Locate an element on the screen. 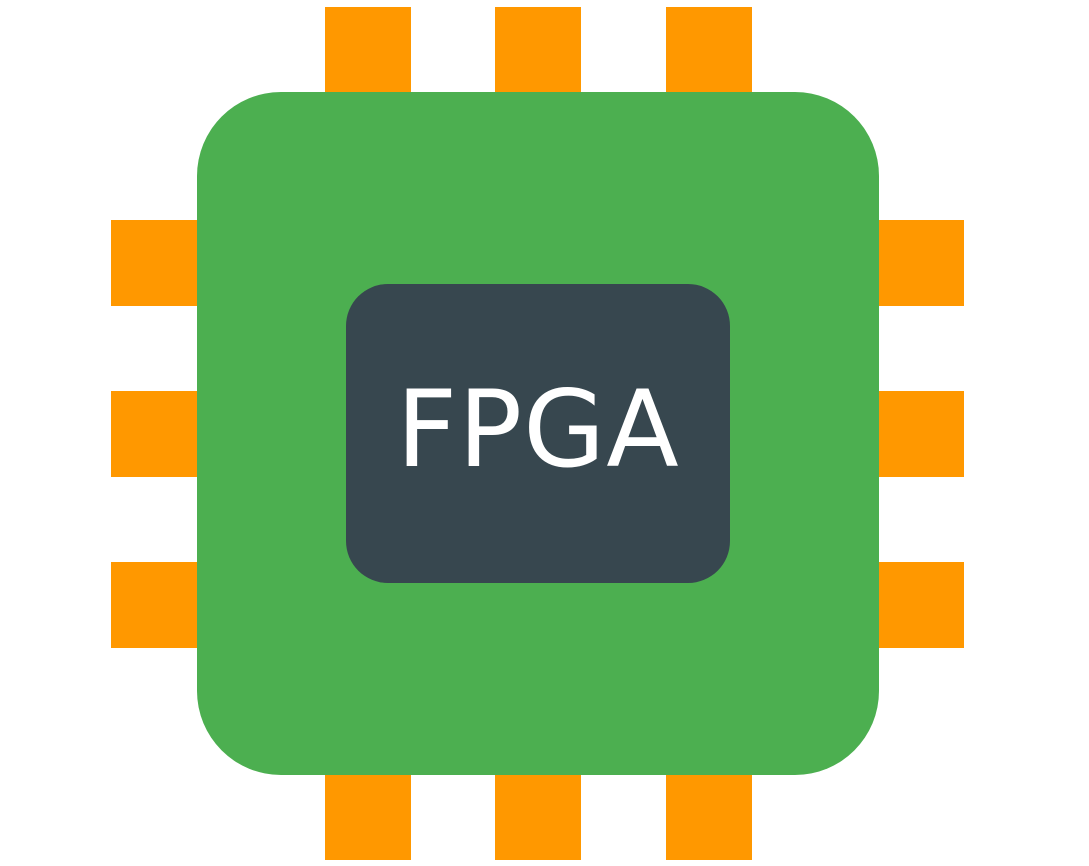 This screenshot has height=866, width=1089. chip-core: FPGA is located at coordinates (538, 433).